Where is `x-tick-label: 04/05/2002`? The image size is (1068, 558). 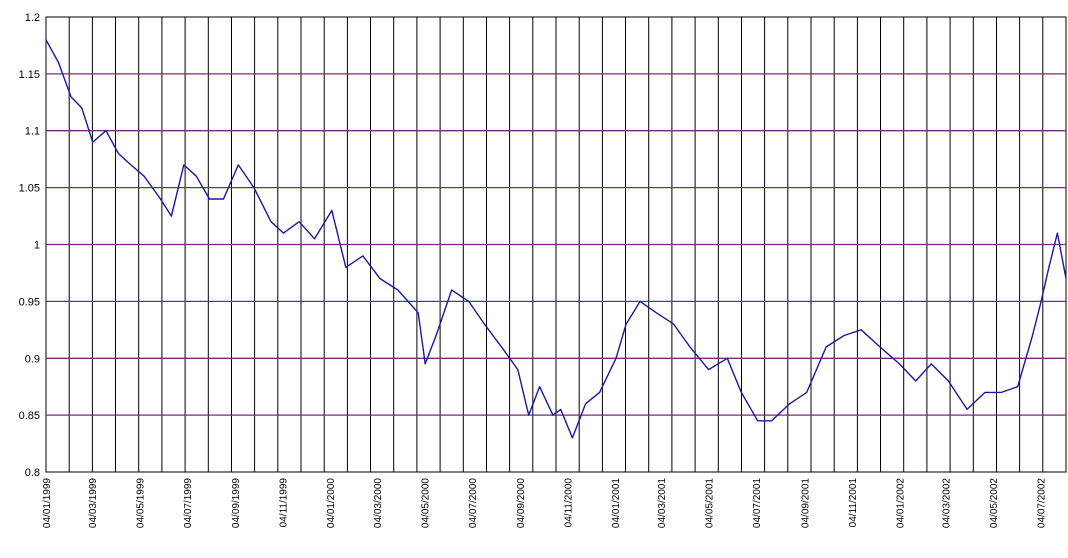
x-tick-label: 04/05/2002 is located at coordinates (994, 503).